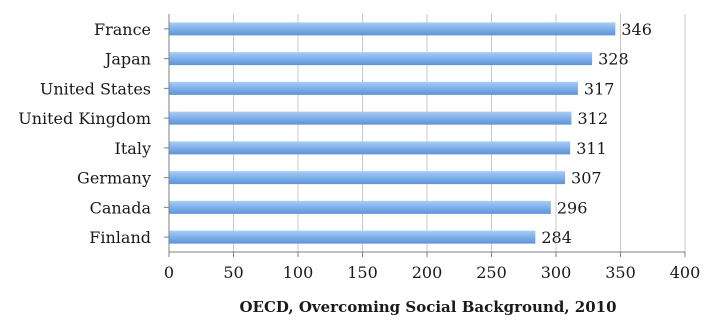 This screenshot has width=708, height=320. I want to click on value-label-united-states: 317, so click(599, 88).